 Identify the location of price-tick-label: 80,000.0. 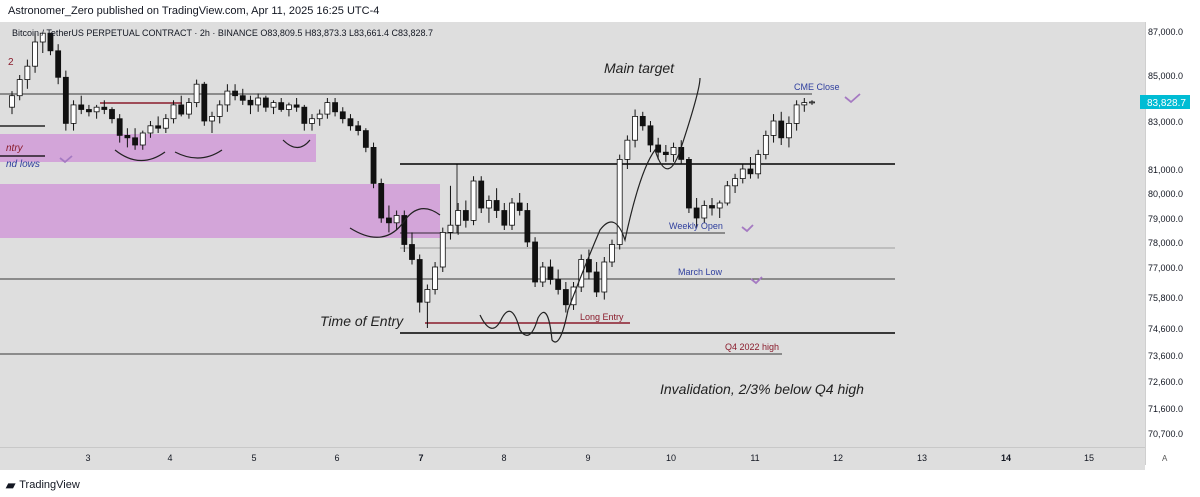
(1165, 194).